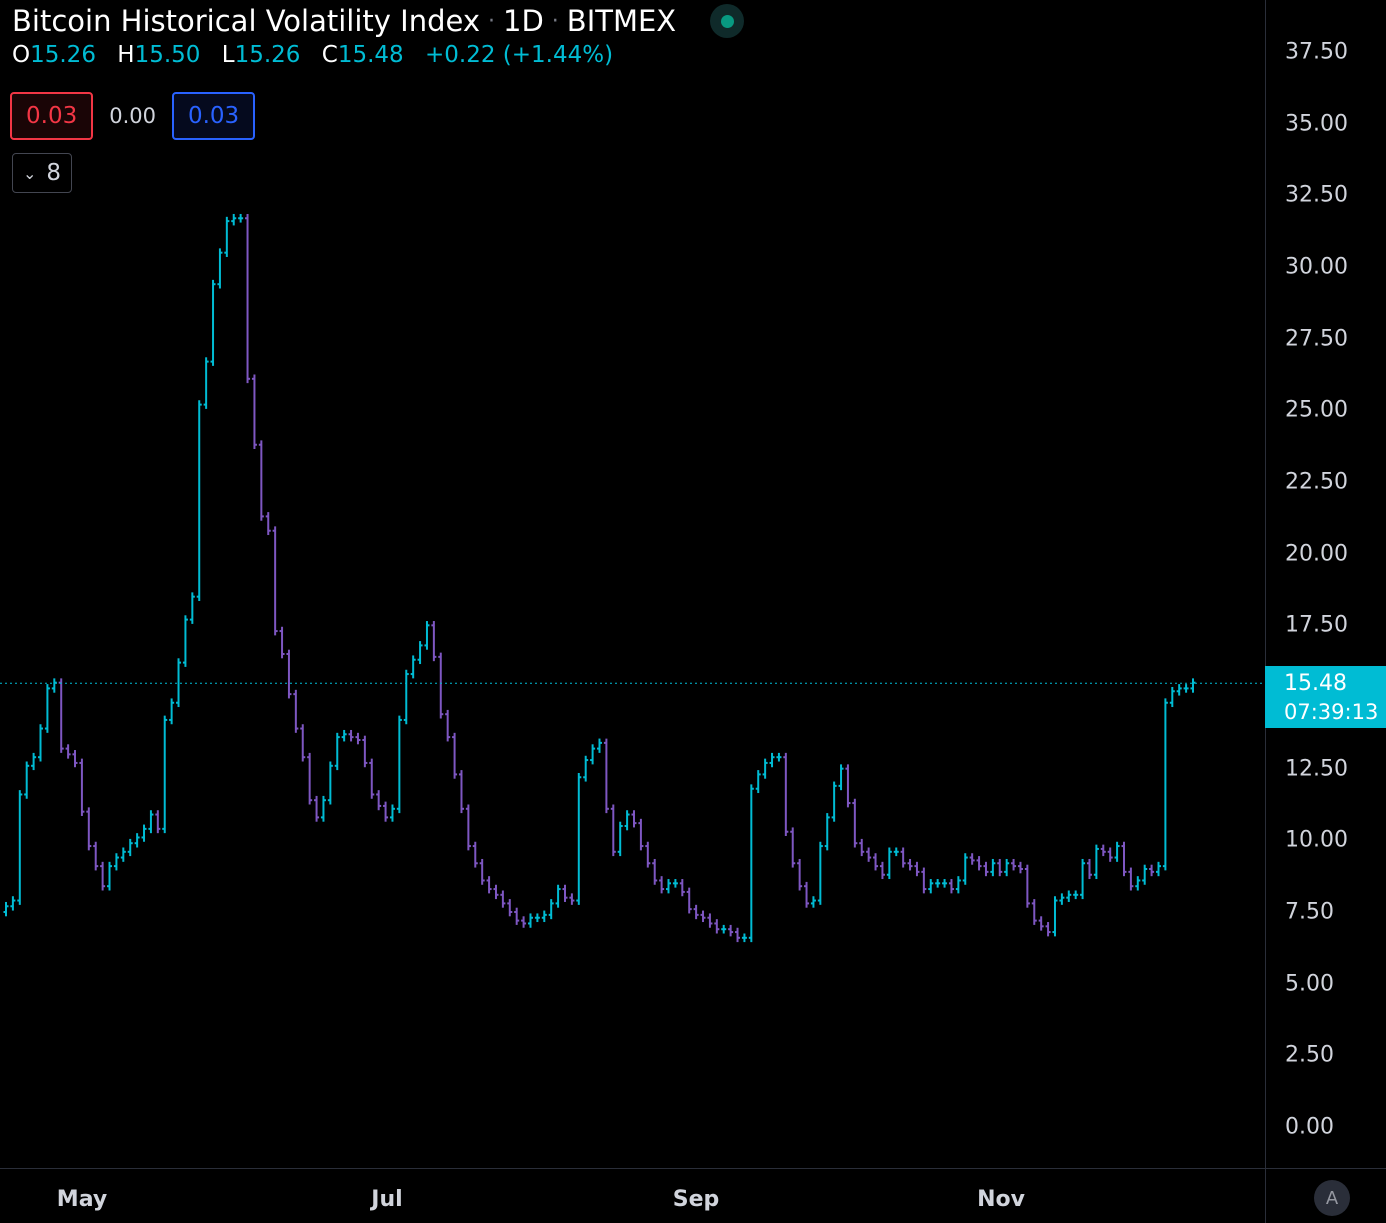 The width and height of the screenshot is (1386, 1223). Describe the element at coordinates (1001, 1199) in the screenshot. I see `time-tick-label: Nov` at that location.